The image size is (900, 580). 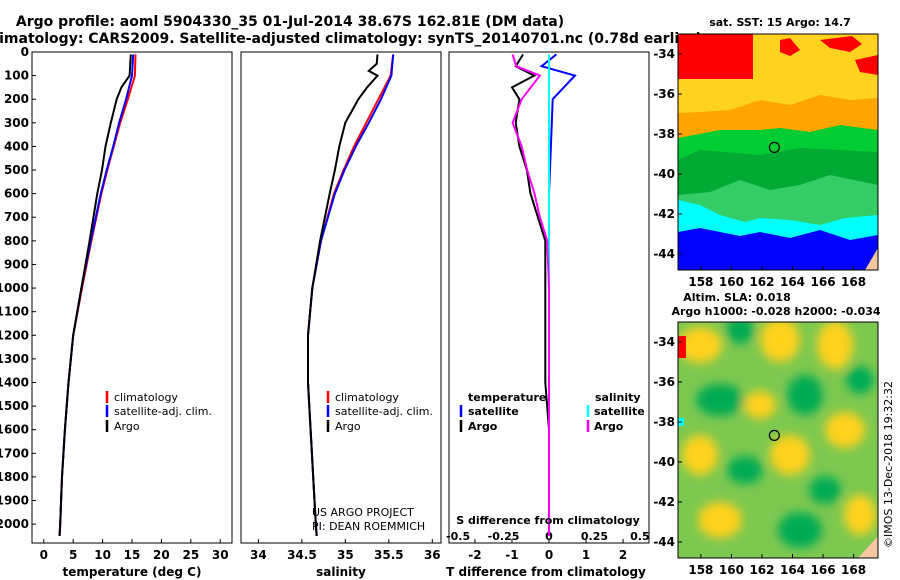 What do you see at coordinates (127, 426) in the screenshot?
I see `legend-argo-label: Argo` at bounding box center [127, 426].